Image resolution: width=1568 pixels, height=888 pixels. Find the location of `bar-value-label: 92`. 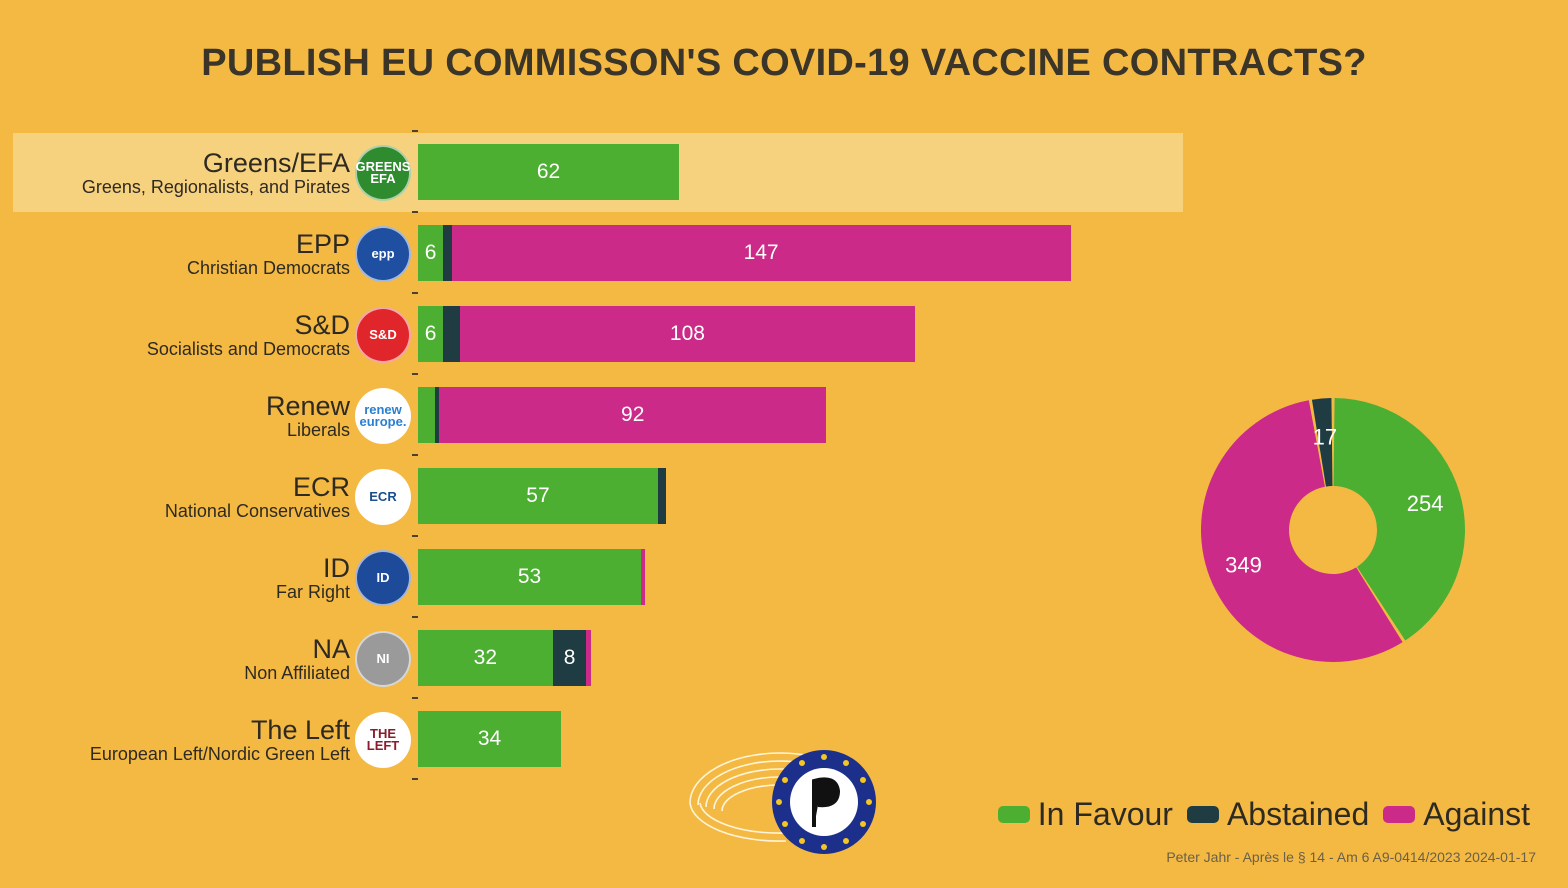

bar-value-label: 92 is located at coordinates (633, 414).